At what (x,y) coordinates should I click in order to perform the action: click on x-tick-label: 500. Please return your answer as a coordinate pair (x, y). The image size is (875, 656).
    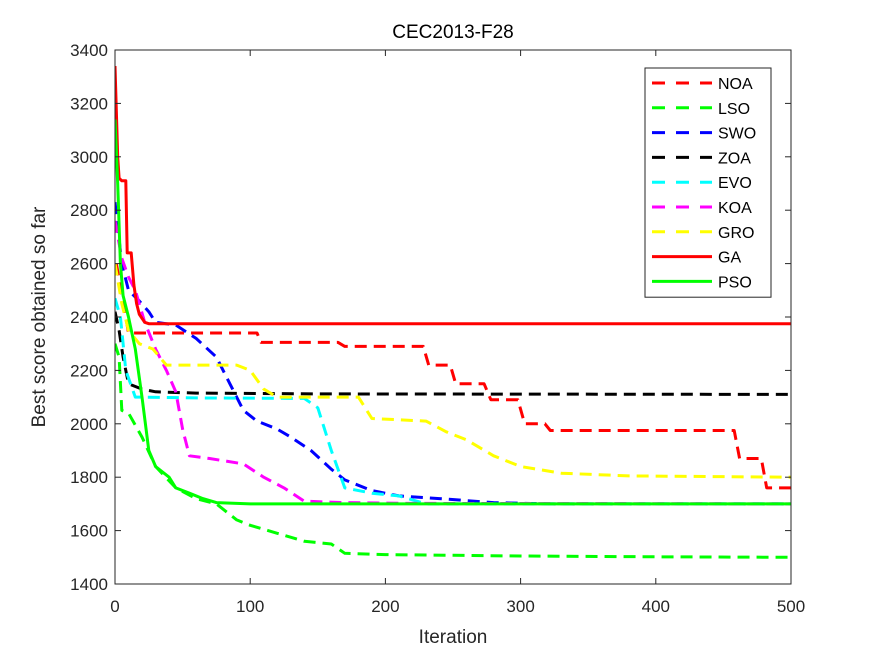
    Looking at the image, I should click on (791, 606).